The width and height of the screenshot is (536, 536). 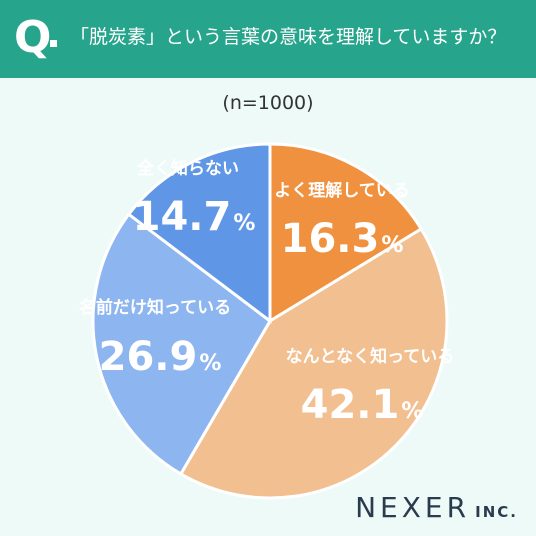 I want to click on question-title: 「脱炭素」という言葉の意味を理解していますか？, so click(x=288, y=37).